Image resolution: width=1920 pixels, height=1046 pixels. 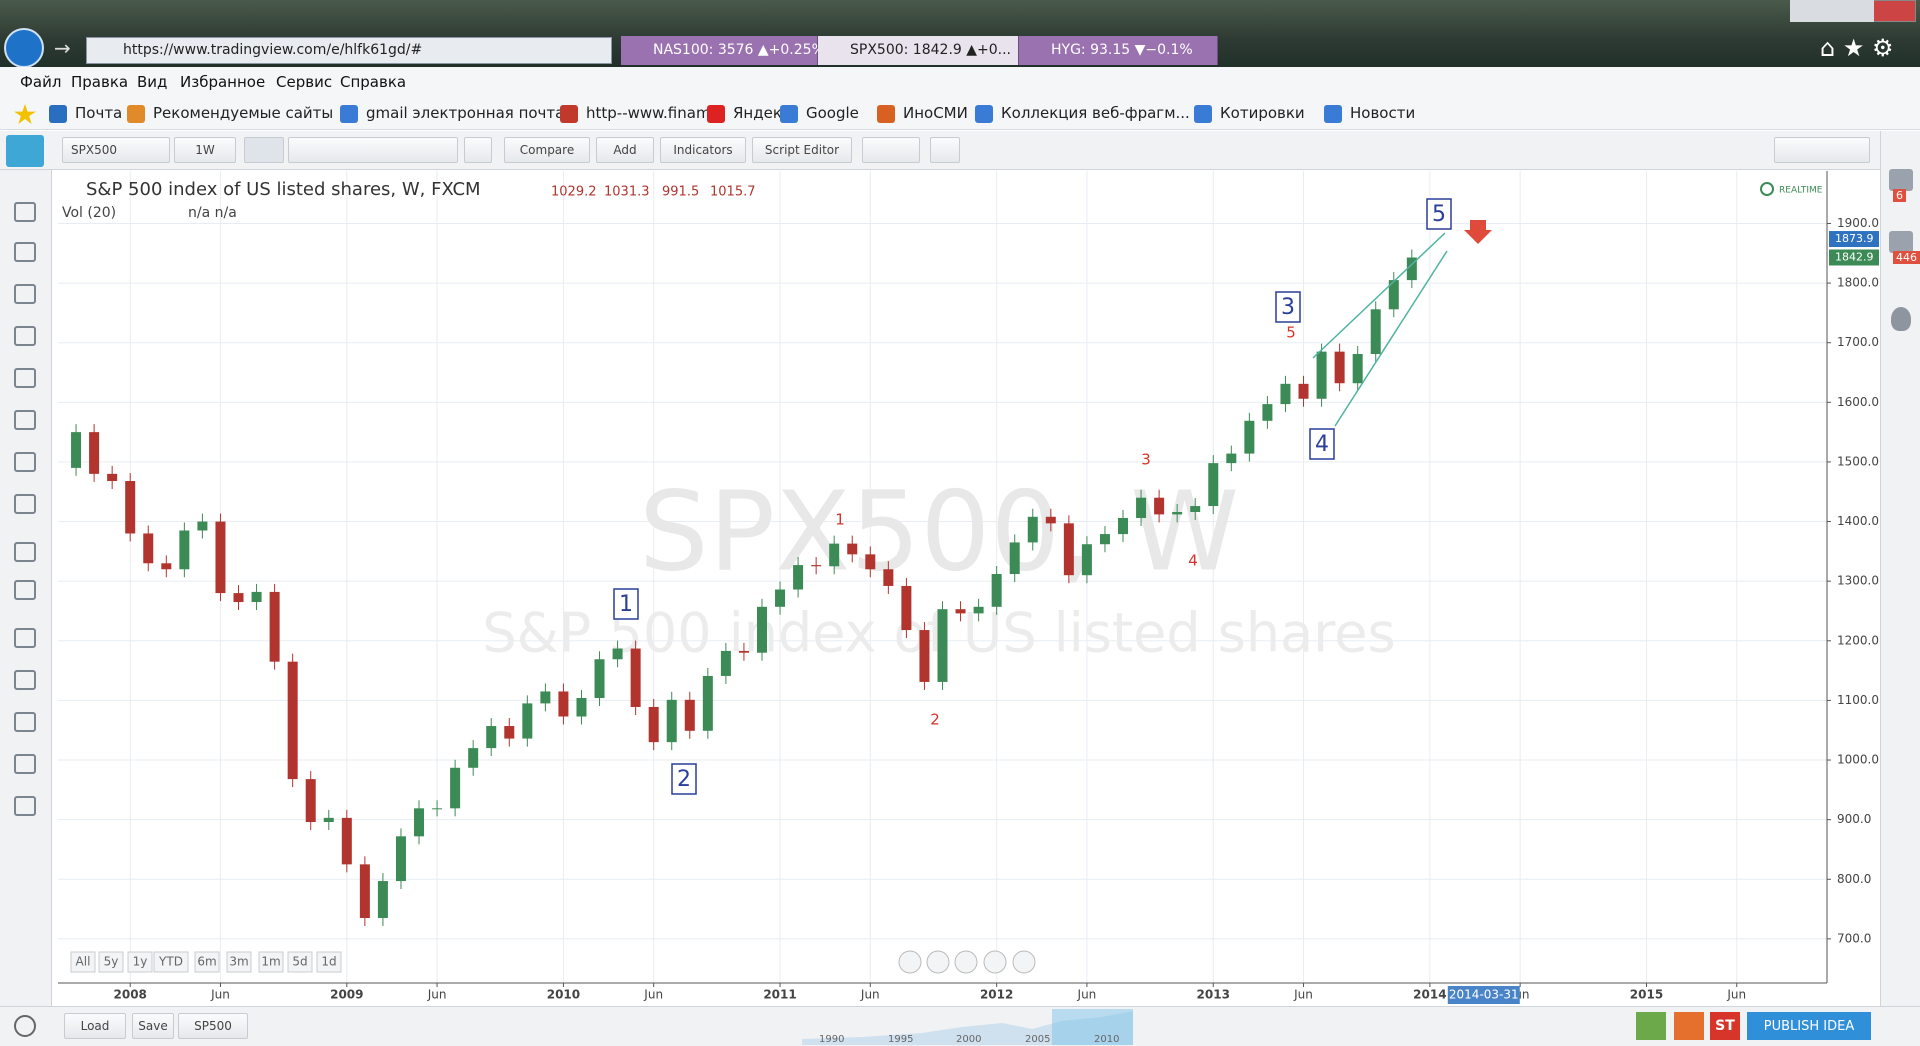 I want to click on y-tick-label: 1800.0, so click(x=1858, y=283).